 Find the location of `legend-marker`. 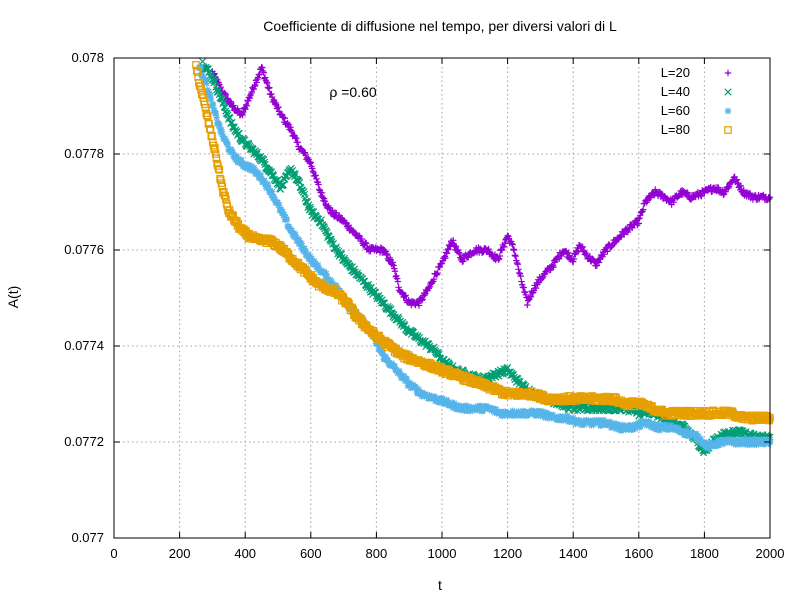

legend-marker is located at coordinates (728, 92).